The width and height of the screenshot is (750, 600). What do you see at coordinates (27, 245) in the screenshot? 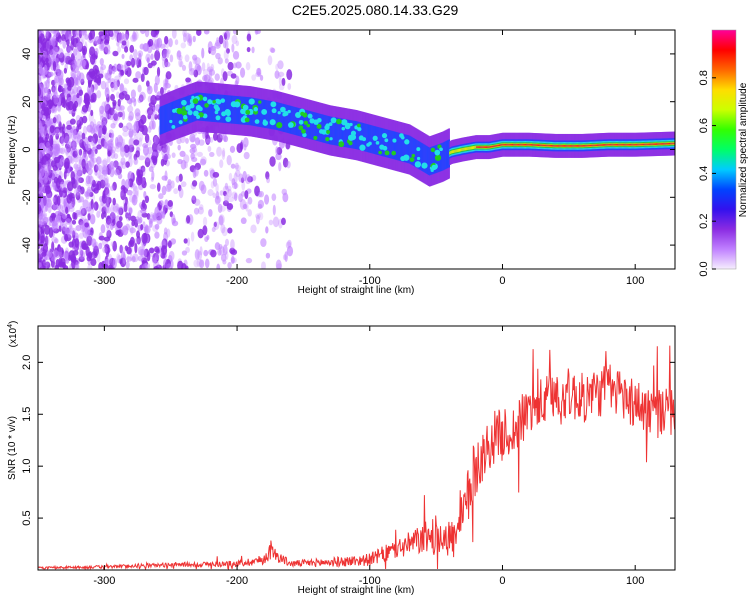
I see `spectrogram-y-tick-label: -40` at bounding box center [27, 245].